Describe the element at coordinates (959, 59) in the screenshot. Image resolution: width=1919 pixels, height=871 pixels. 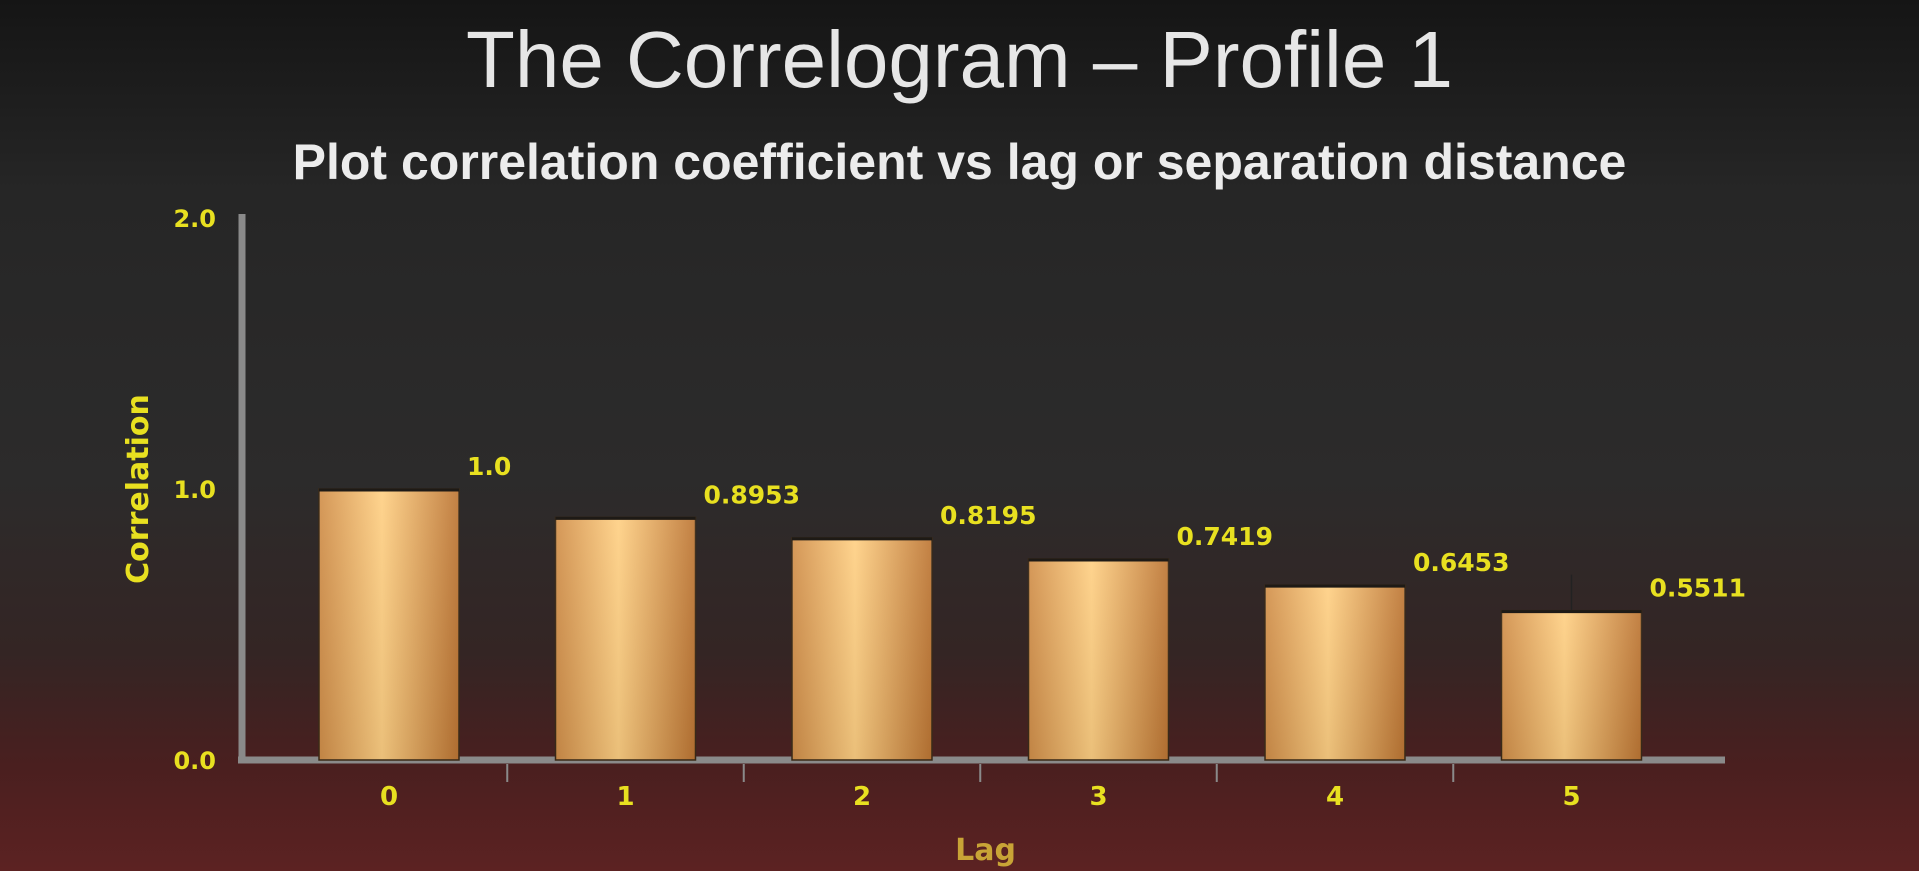
I see `slide-title: The Correlogram – Profile 1` at that location.